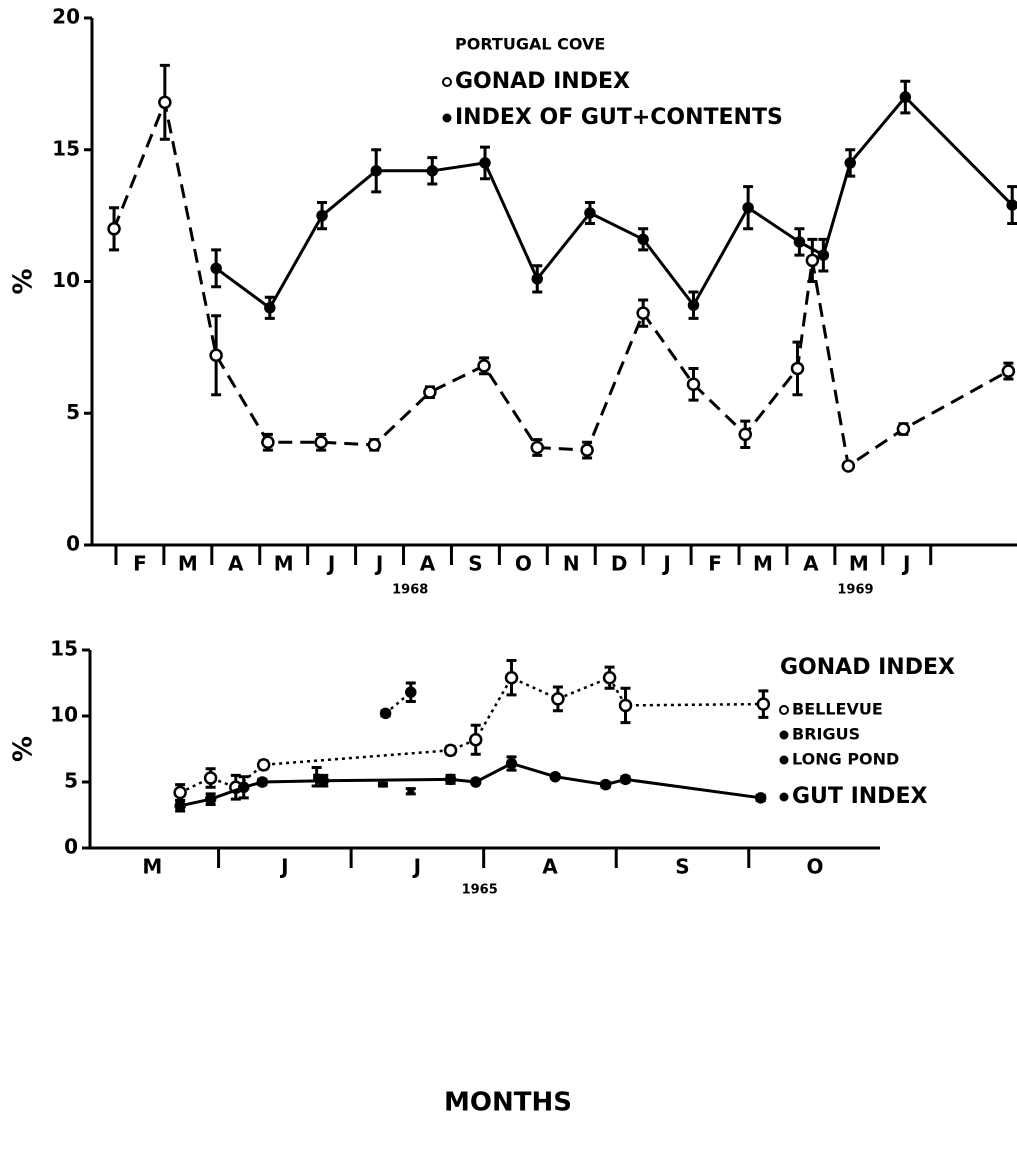 The image size is (1017, 1152). I want to click on legend-title: GONAD INDEX, so click(867, 667).